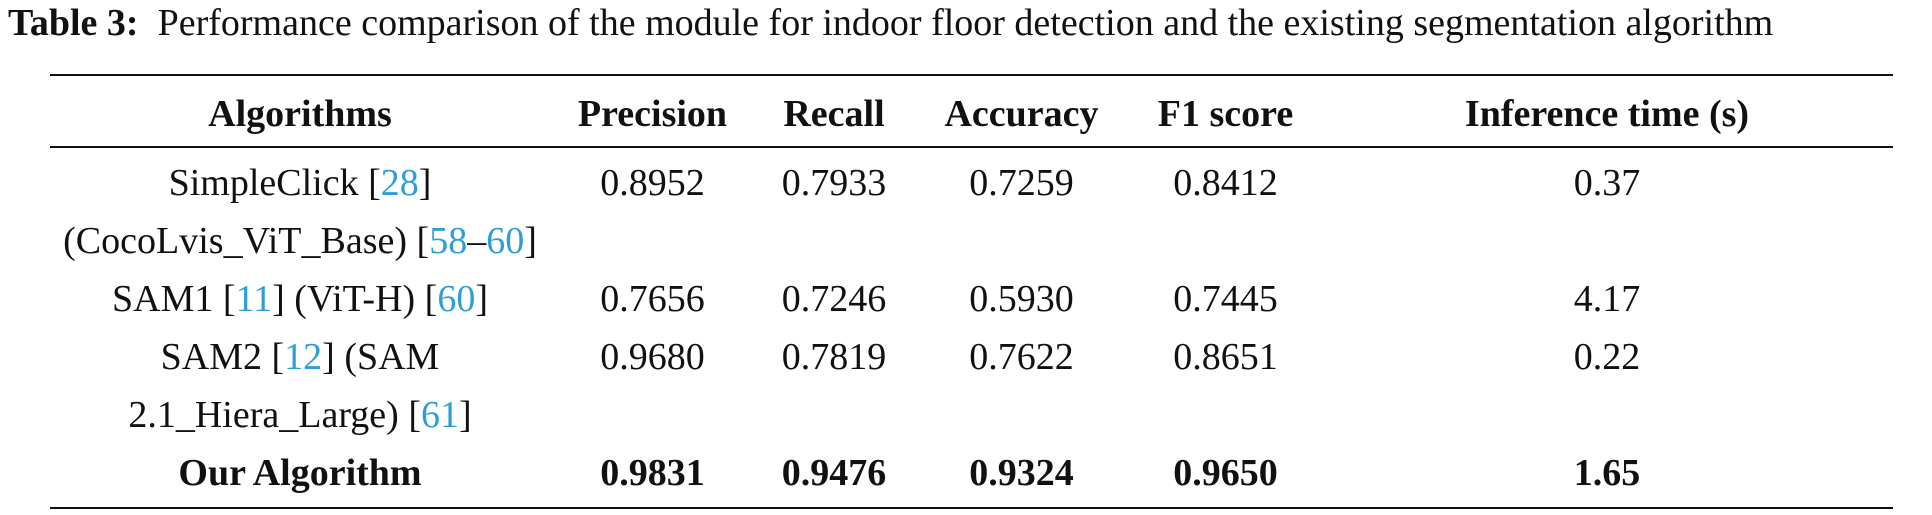 The image size is (1932, 515). What do you see at coordinates (1607, 183) in the screenshot?
I see `inference-time-cell: 0.37` at bounding box center [1607, 183].